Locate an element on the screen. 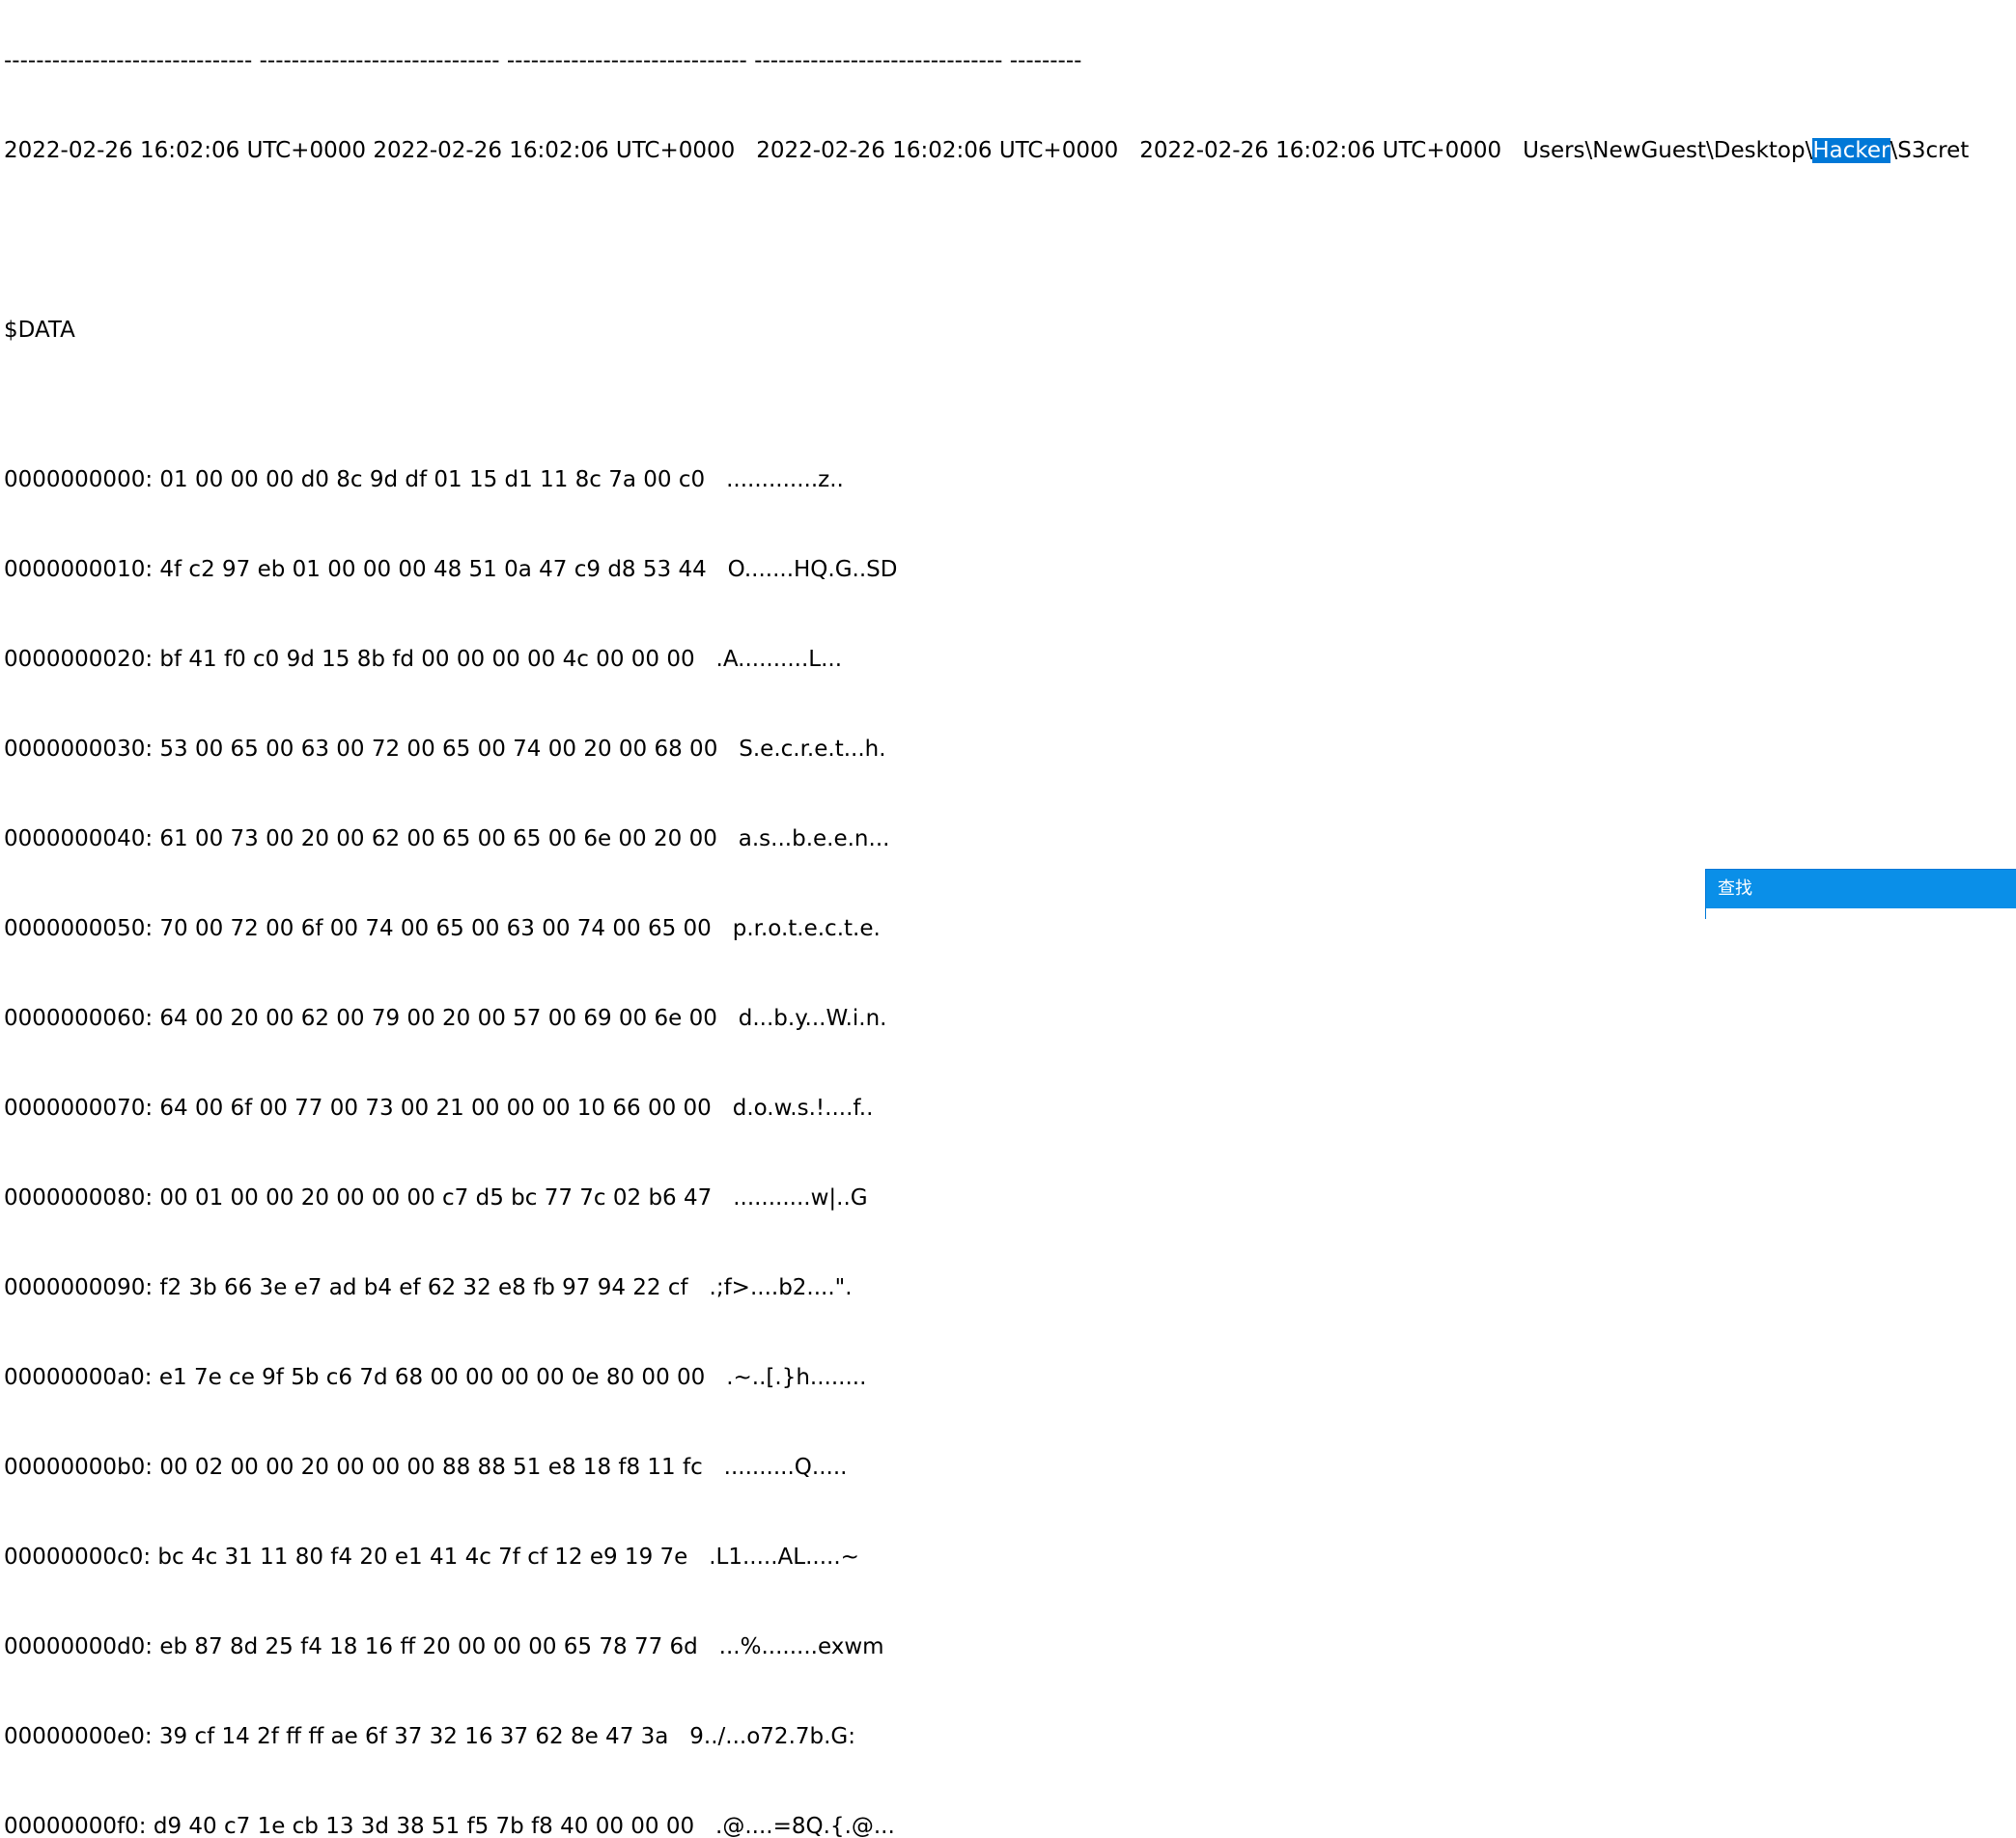 This screenshot has width=2016, height=1838. timestamp-modified: 2022-02-26 16:02:06 UTC+0000 is located at coordinates (554, 151).